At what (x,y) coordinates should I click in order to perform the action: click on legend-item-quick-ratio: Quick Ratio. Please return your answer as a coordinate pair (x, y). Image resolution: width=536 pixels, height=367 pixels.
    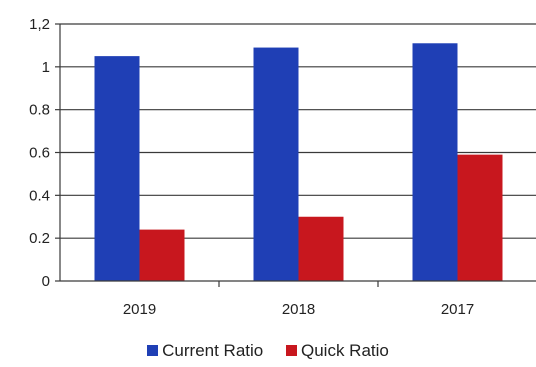
    Looking at the image, I should click on (337, 351).